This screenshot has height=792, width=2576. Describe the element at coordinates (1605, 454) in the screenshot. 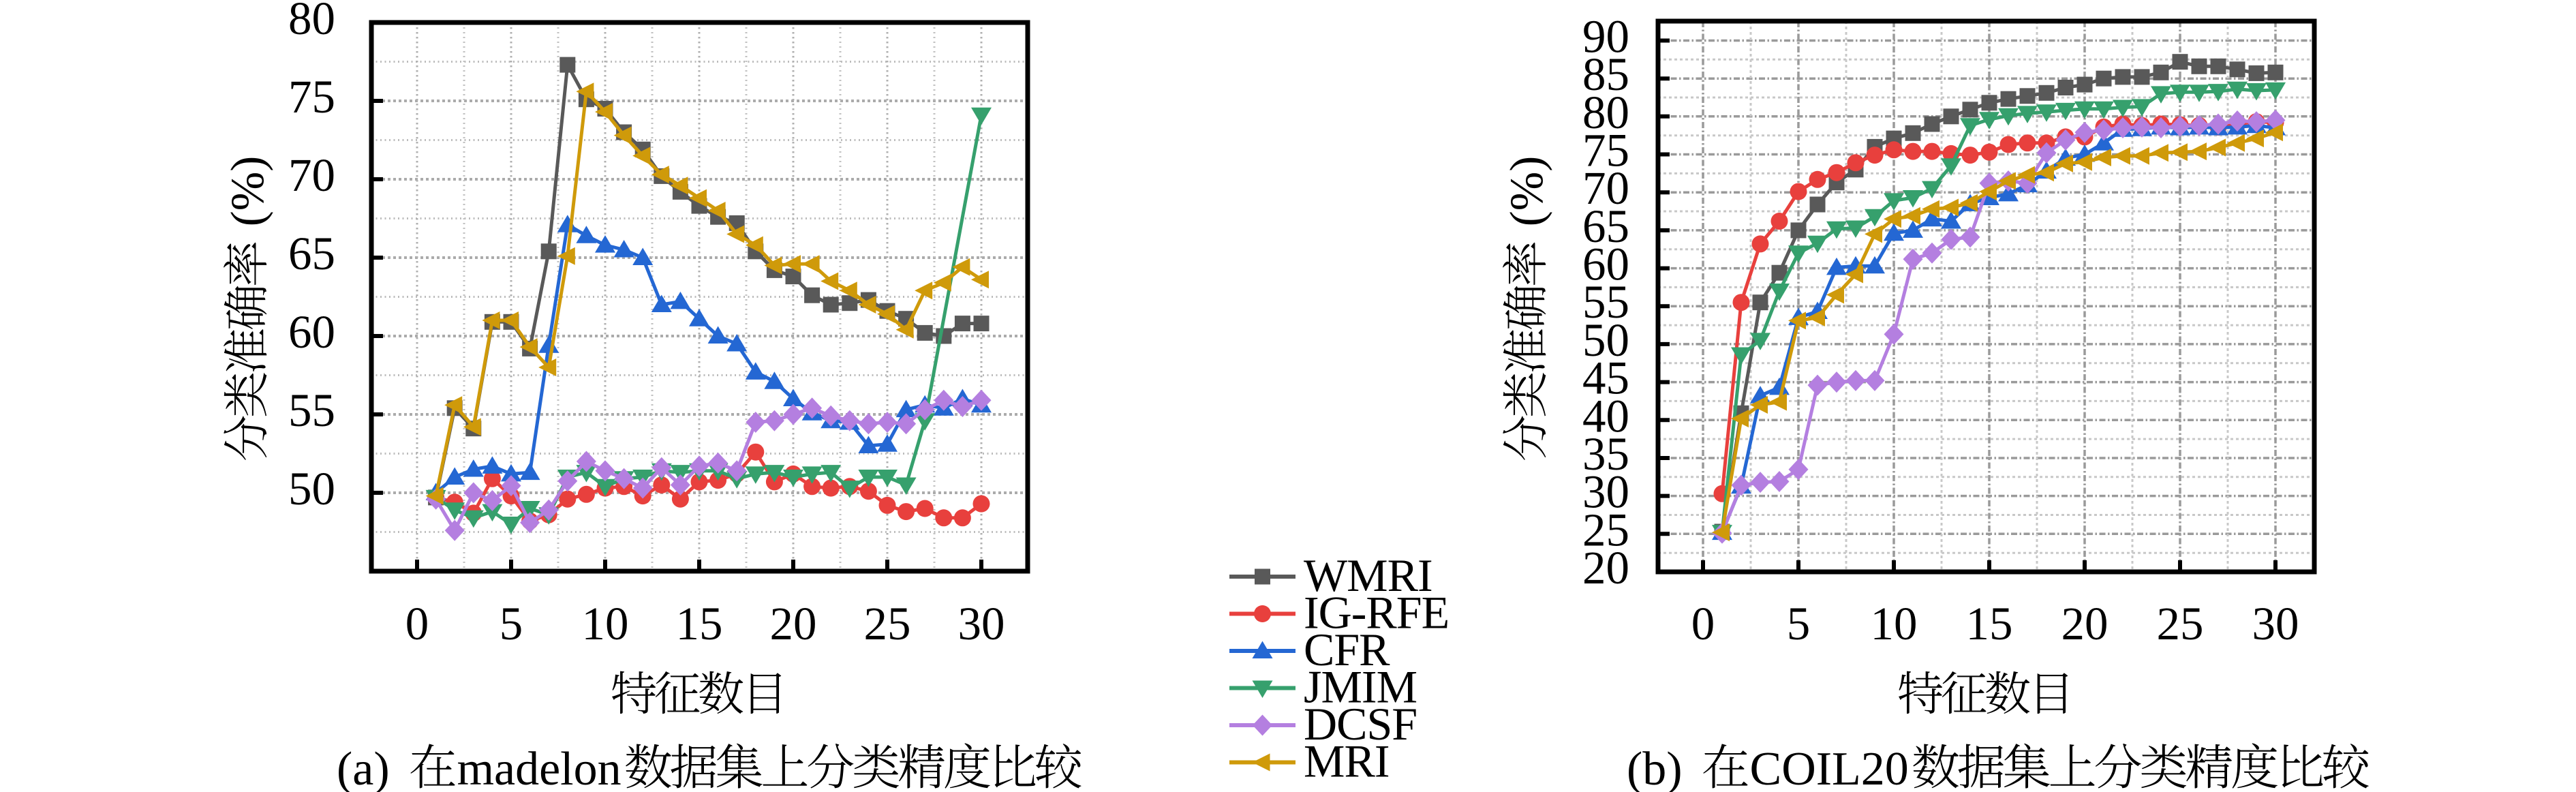

I see `svg-text: 35` at that location.